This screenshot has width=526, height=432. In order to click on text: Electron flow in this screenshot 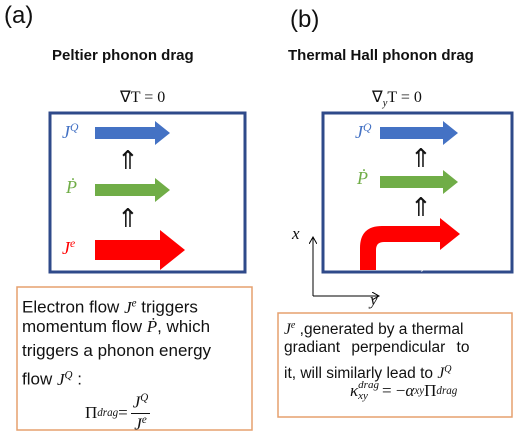, I will do `click(71, 307)`.